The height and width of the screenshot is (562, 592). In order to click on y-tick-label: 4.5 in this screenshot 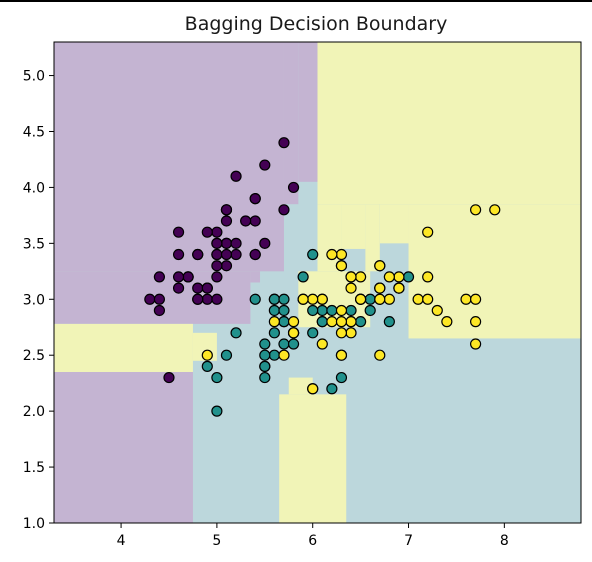, I will do `click(34, 132)`.